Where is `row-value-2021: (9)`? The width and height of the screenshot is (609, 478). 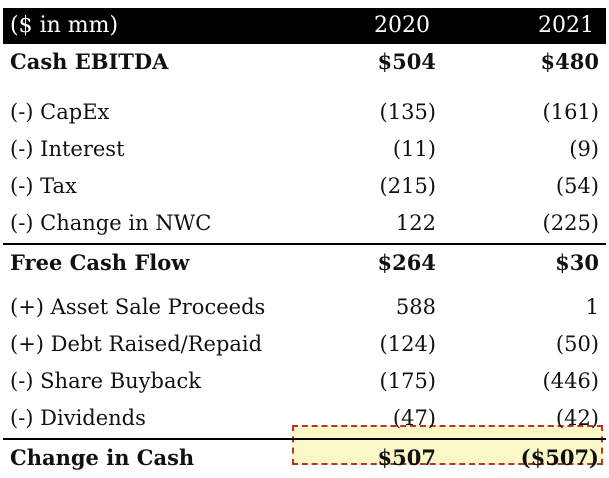 row-value-2021: (9) is located at coordinates (584, 149).